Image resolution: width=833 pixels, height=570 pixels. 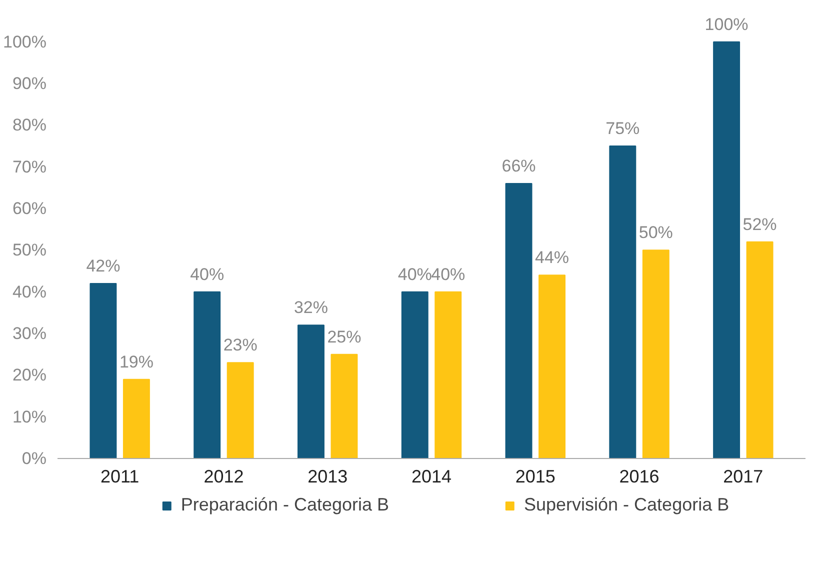 I want to click on y-tick-label: 80%, so click(x=29, y=125).